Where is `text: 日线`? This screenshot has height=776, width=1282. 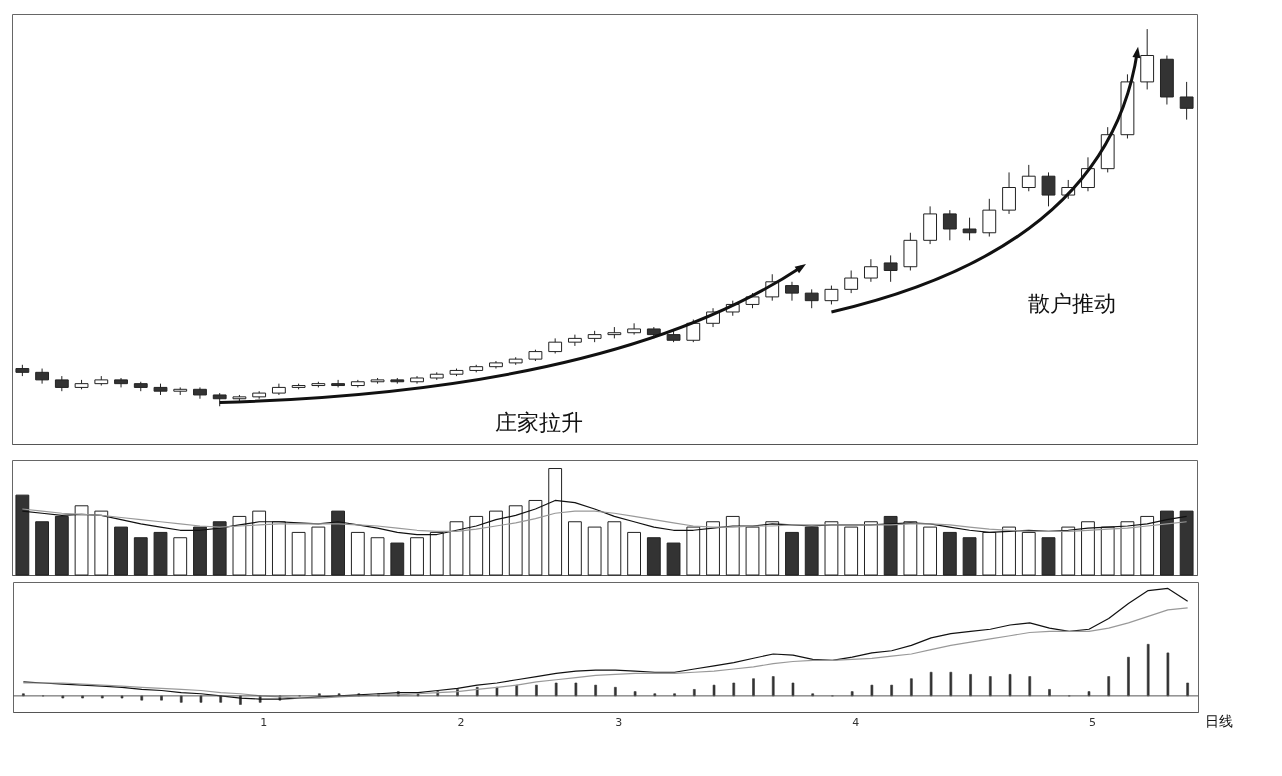 text: 日线 is located at coordinates (1219, 721).